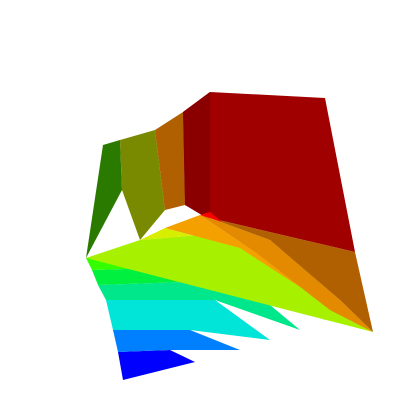 Image resolution: width=400 pixels, height=400 pixels. Describe the element at coordinates (104, 199) in the screenshot. I see `left-face-band-dark-green` at that location.